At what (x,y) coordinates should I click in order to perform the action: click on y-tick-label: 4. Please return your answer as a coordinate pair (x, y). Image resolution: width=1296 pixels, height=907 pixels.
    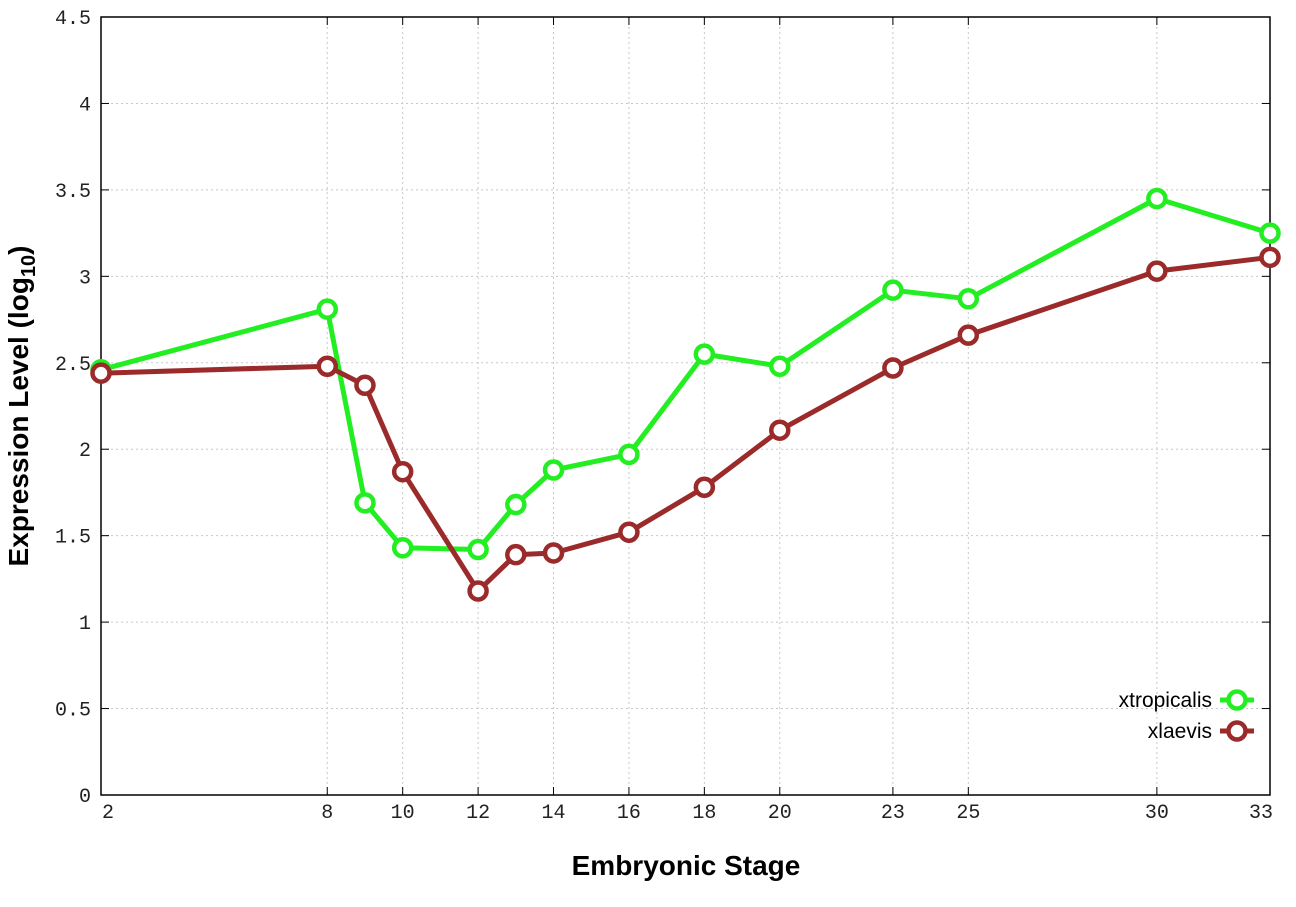
    Looking at the image, I should click on (85, 105).